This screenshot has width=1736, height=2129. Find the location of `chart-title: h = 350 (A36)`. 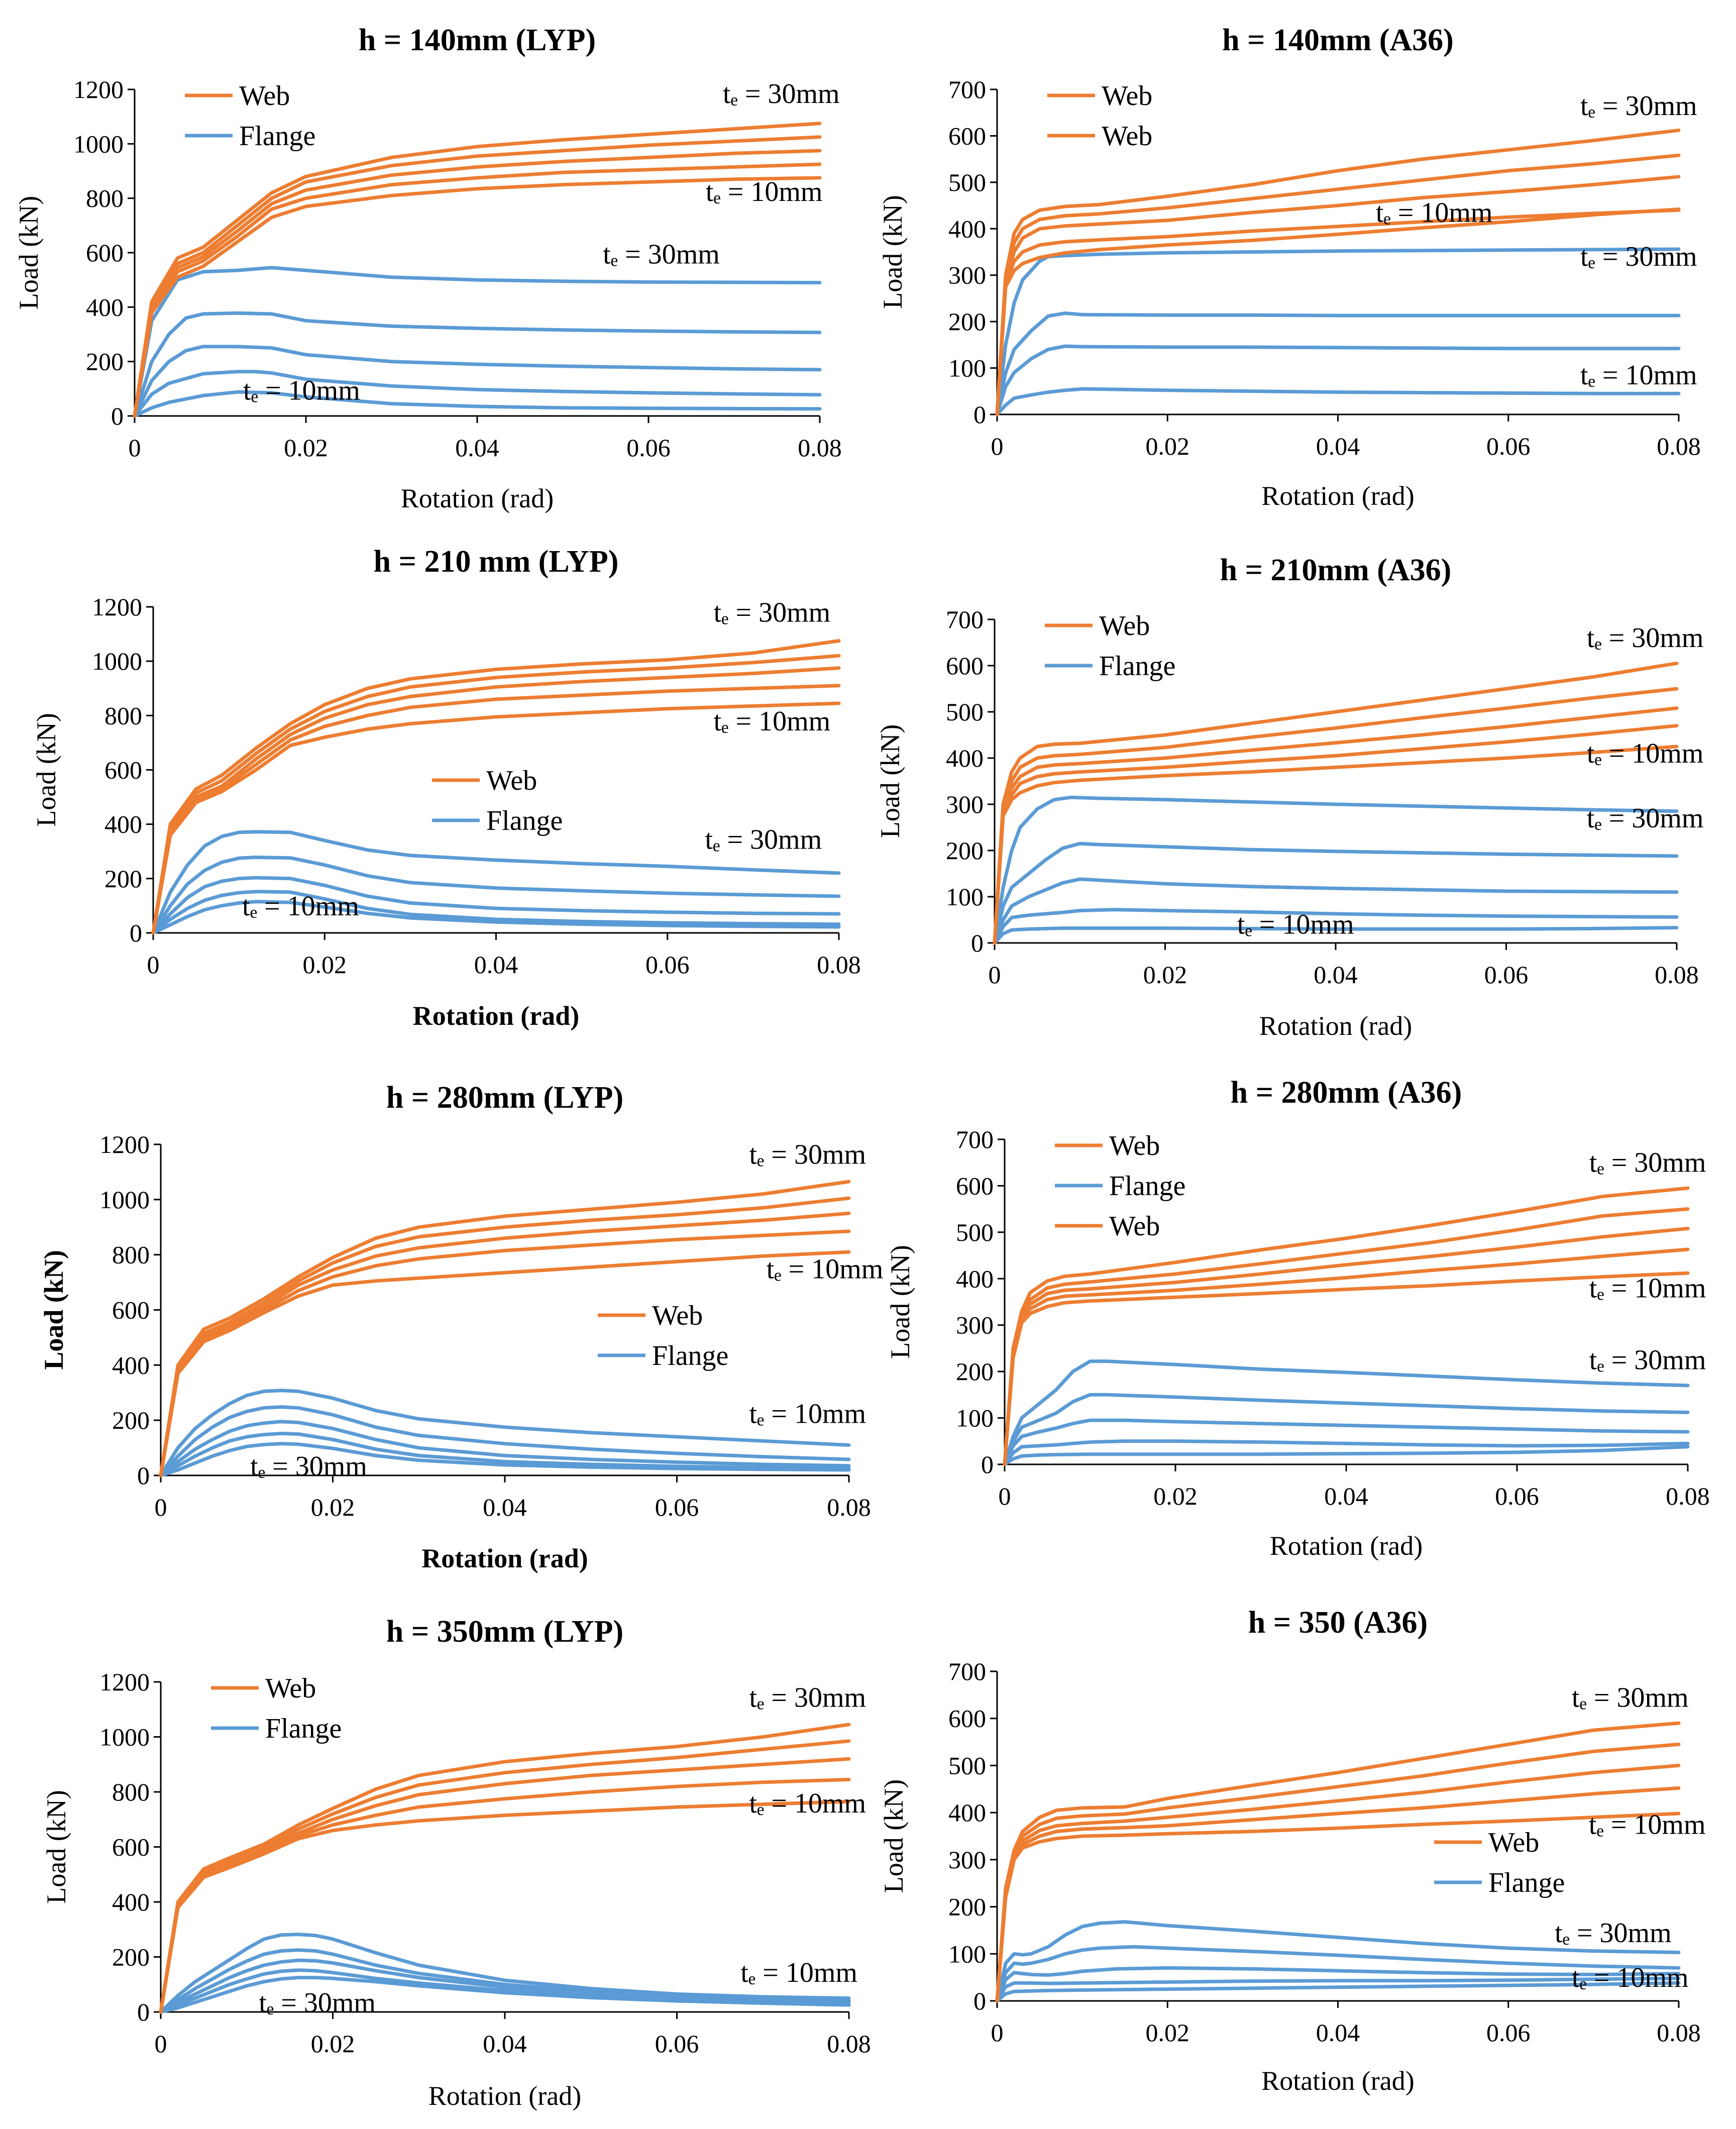

chart-title: h = 350 (A36) is located at coordinates (1338, 1623).